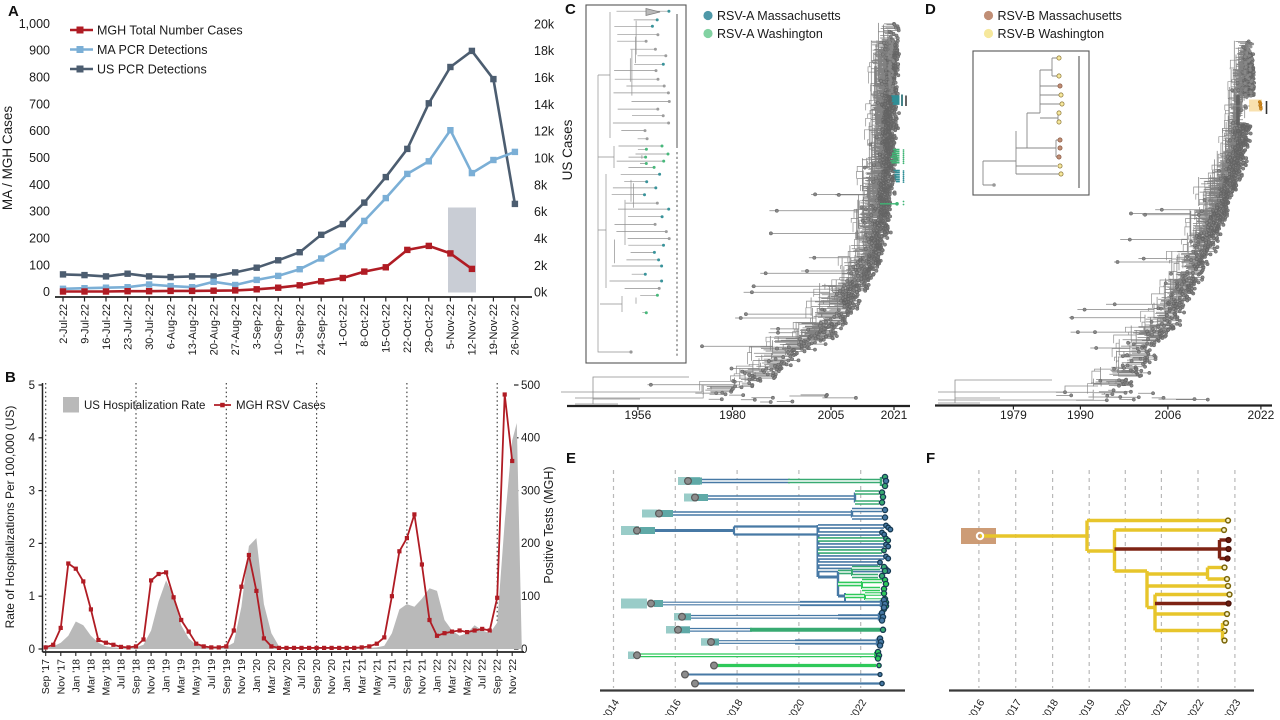  What do you see at coordinates (408, 328) in the screenshot?
I see `svg-text: 22-Oct-22` at bounding box center [408, 328].